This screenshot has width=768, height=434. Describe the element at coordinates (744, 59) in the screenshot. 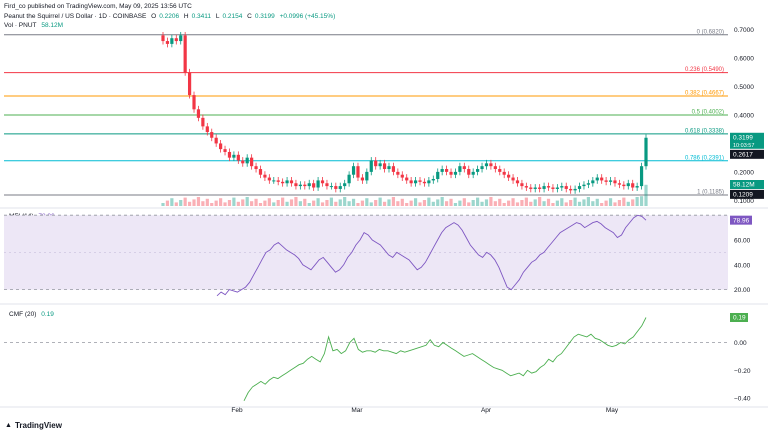

I see `price-axis-tick: 0.6000` at that location.